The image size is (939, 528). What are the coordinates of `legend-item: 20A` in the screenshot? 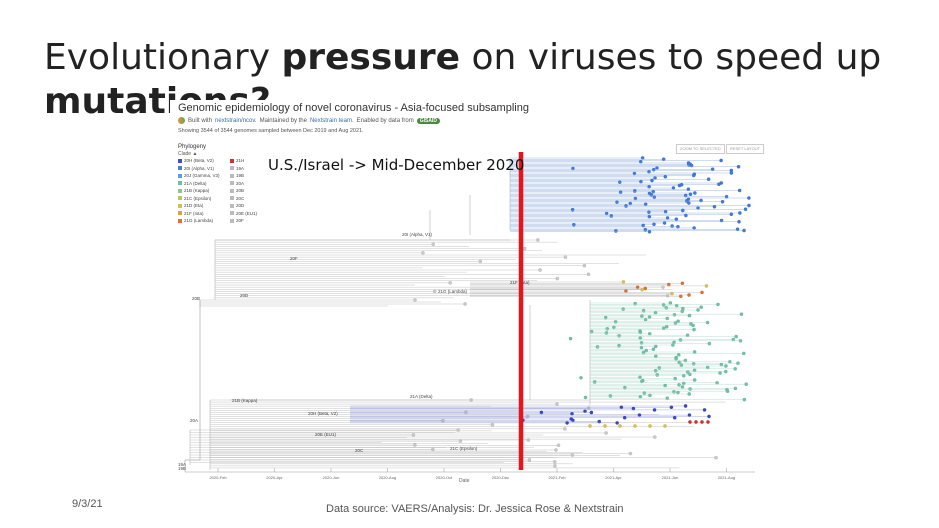 It's located at (237, 183).